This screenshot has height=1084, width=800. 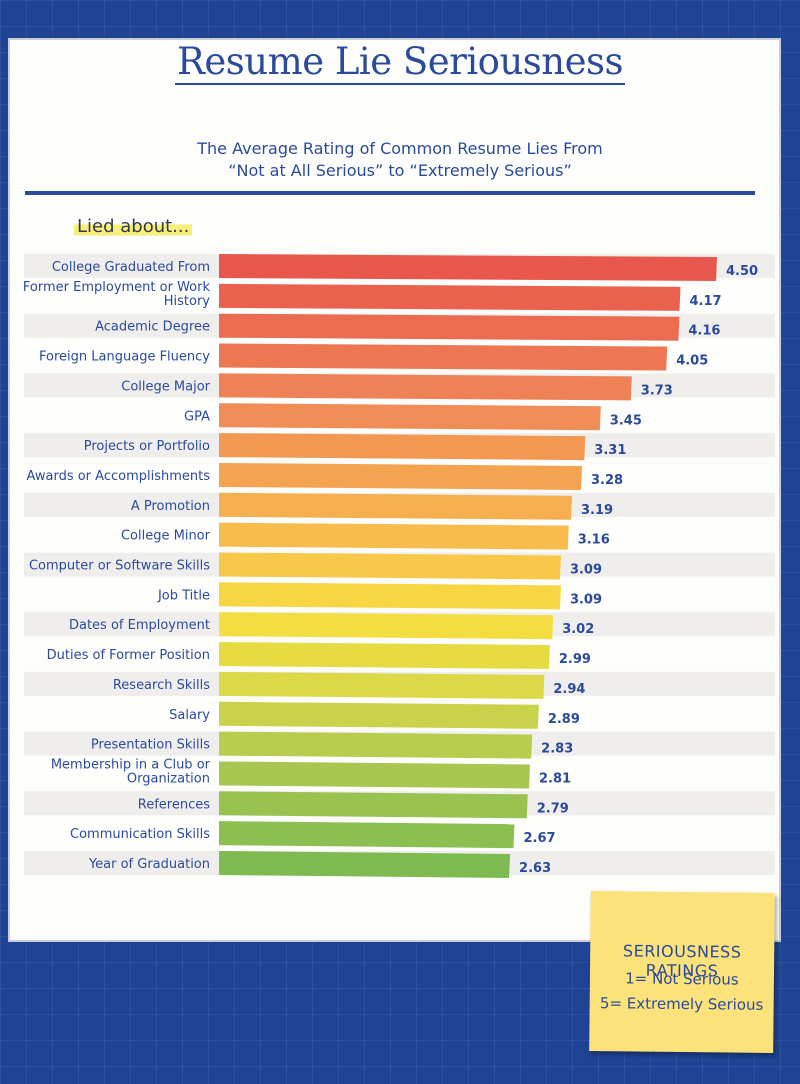 What do you see at coordinates (564, 719) in the screenshot?
I see `bar-value-label: 2.89` at bounding box center [564, 719].